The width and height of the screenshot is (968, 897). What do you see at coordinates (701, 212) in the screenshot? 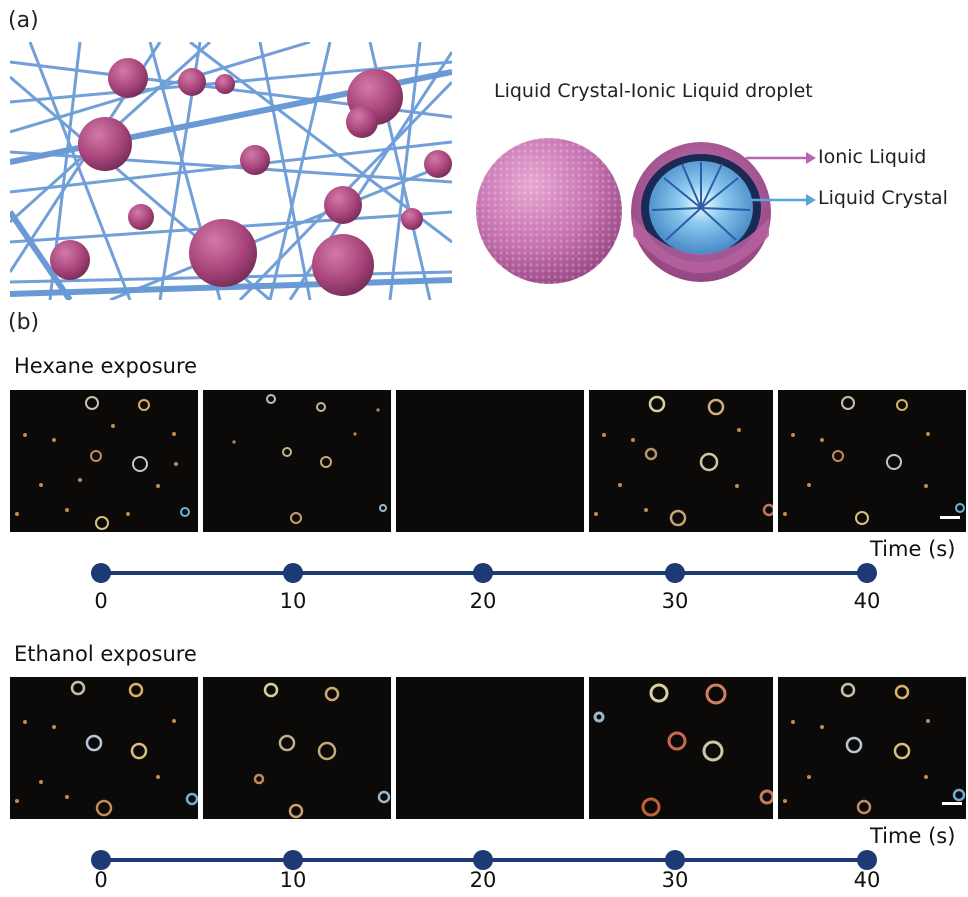
I see `droplet-cutaway` at bounding box center [701, 212].